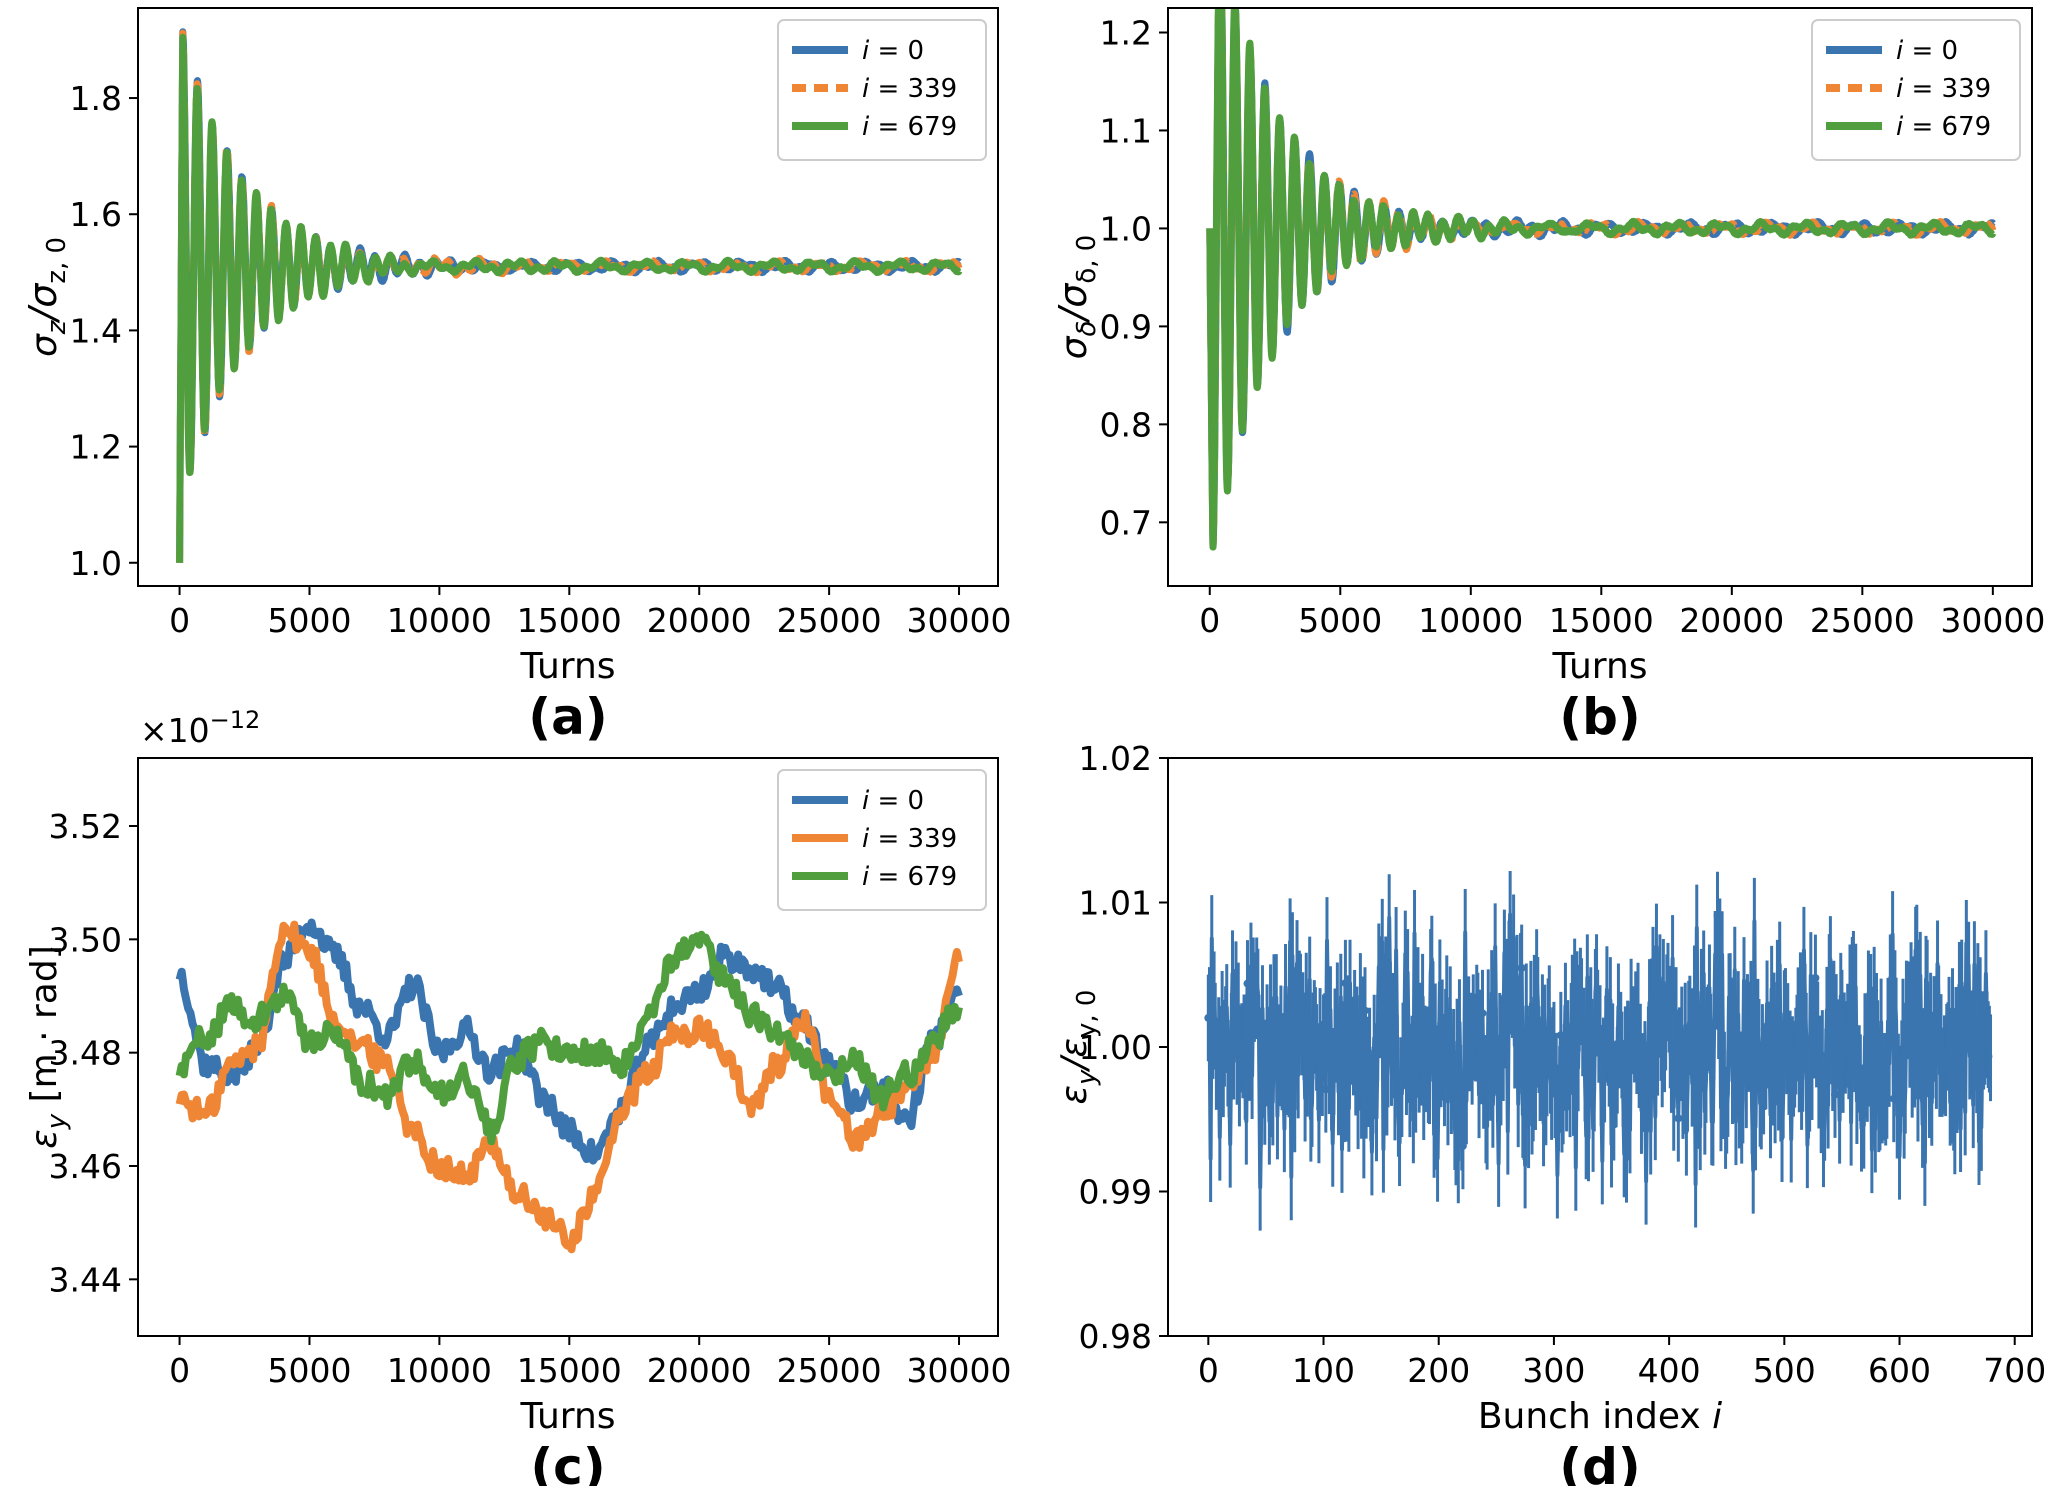 Image resolution: width=2046 pixels, height=1486 pixels. I want to click on y-axis-label-part: σ, so click(1074, 347).